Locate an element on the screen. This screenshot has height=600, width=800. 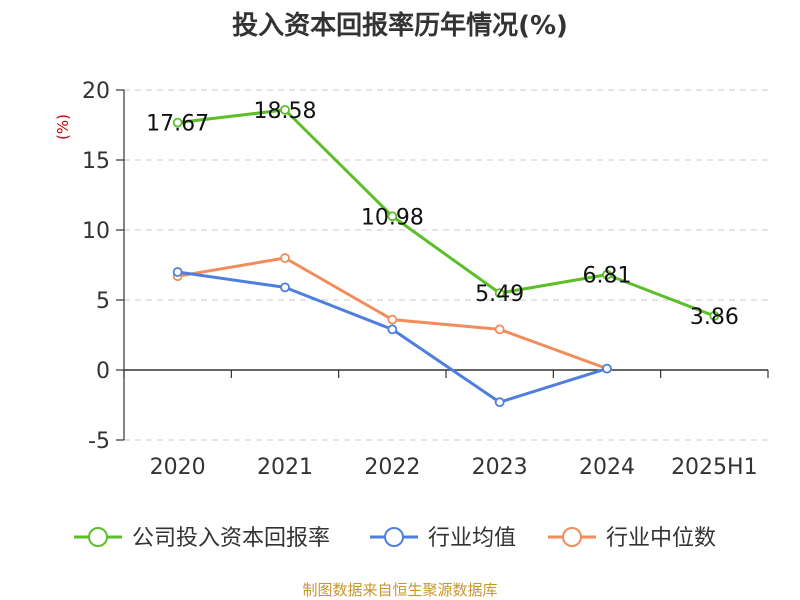
x-tick-label: 2024 is located at coordinates (607, 467).